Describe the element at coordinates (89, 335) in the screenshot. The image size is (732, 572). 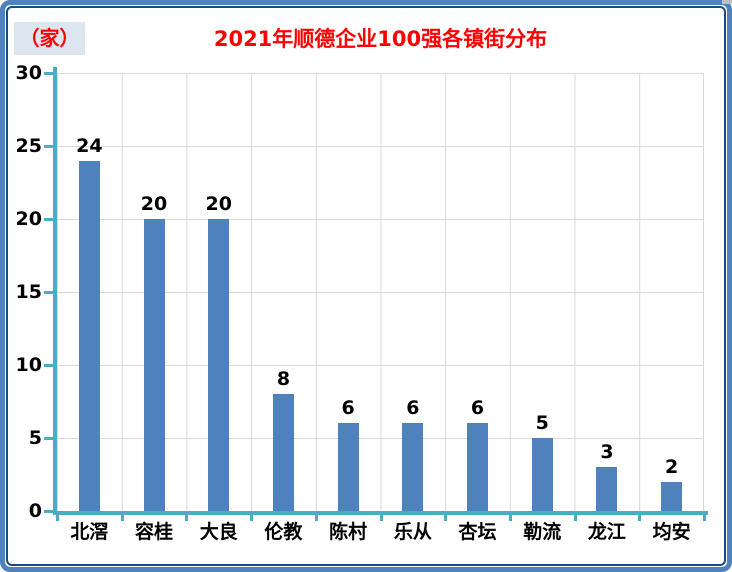
I see `bar-北滘` at that location.